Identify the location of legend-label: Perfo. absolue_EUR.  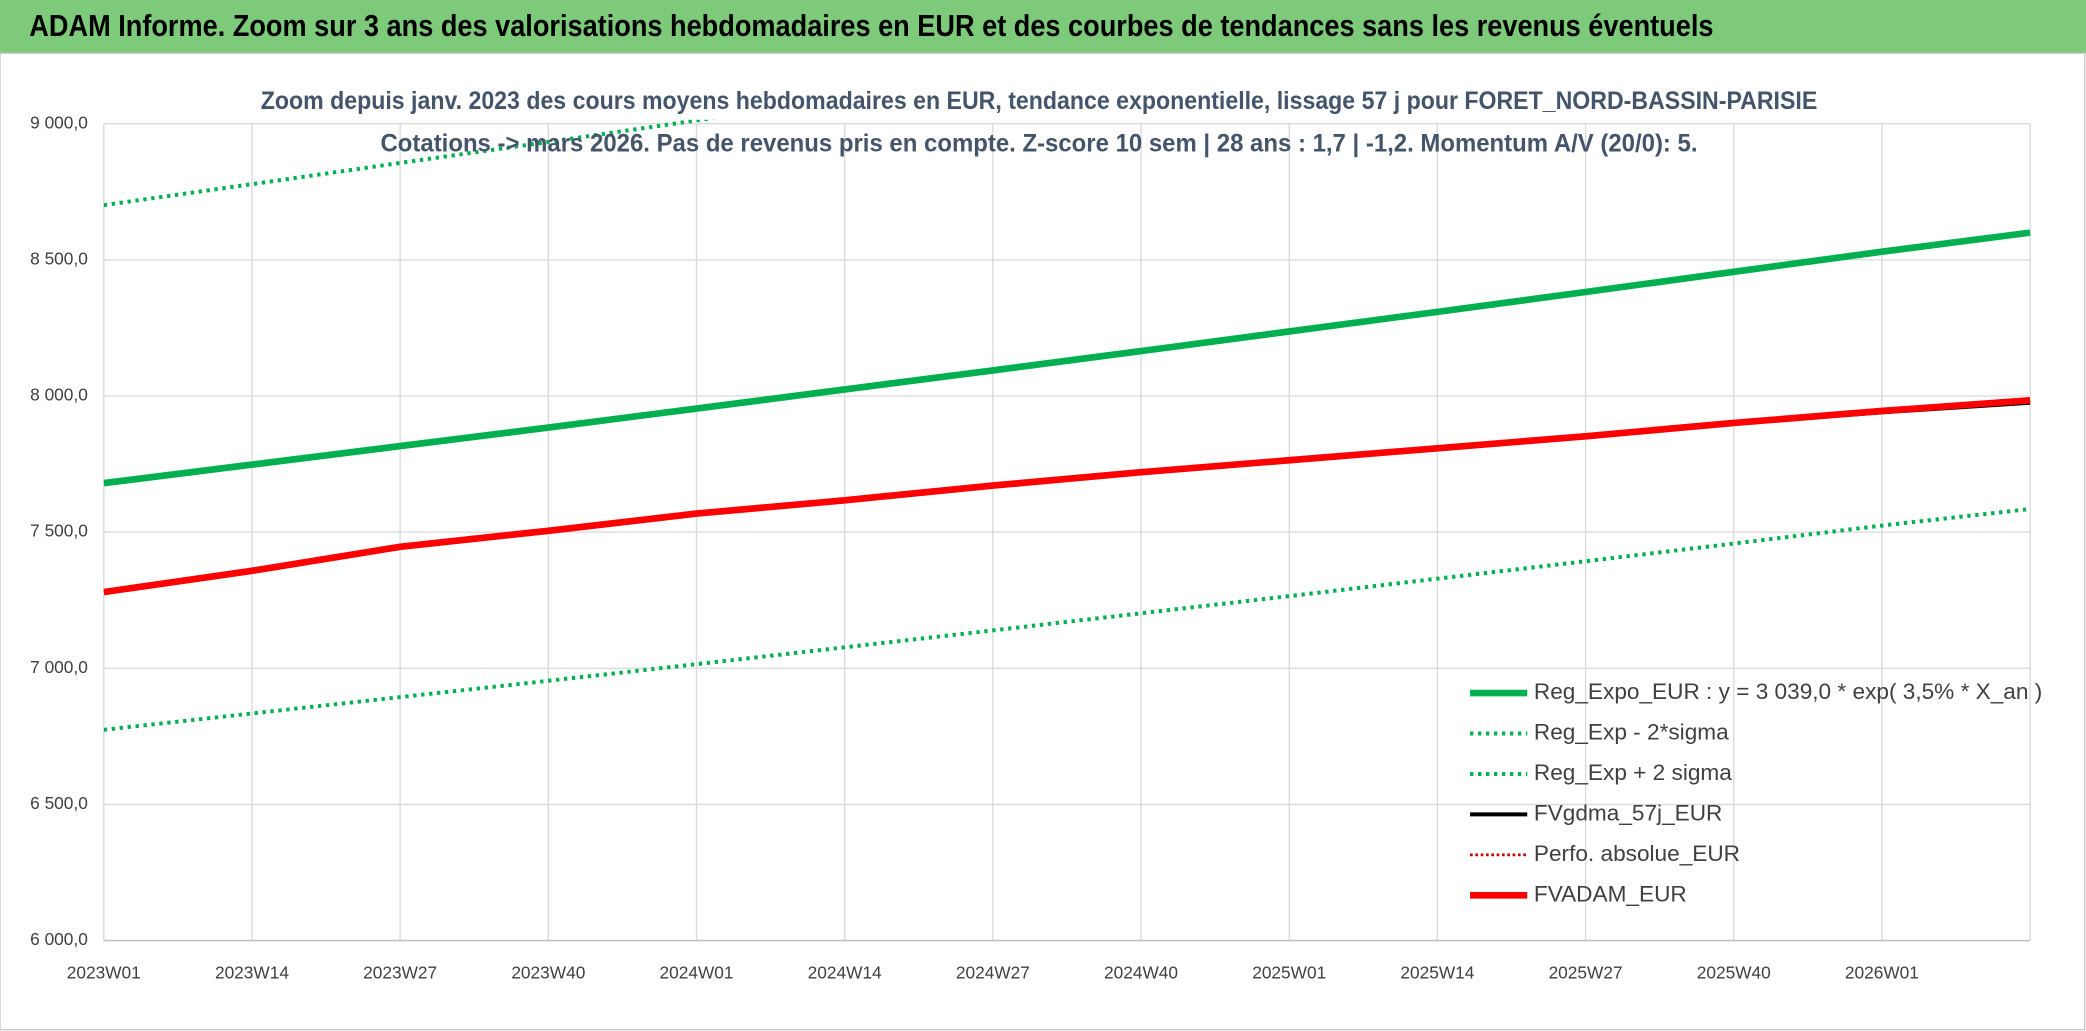
(1637, 853).